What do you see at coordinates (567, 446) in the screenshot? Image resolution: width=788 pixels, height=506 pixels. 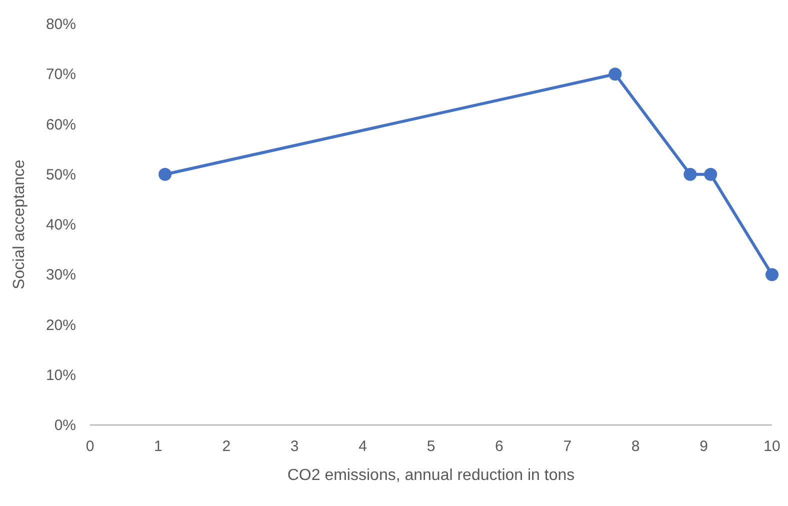 I see `x-tick-label: 7` at bounding box center [567, 446].